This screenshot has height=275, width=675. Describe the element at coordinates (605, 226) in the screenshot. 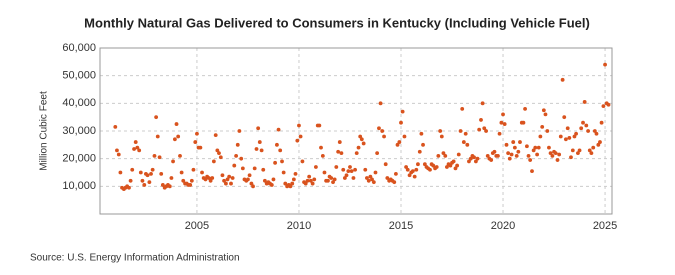

I see `x-tick-label: 2025` at that location.